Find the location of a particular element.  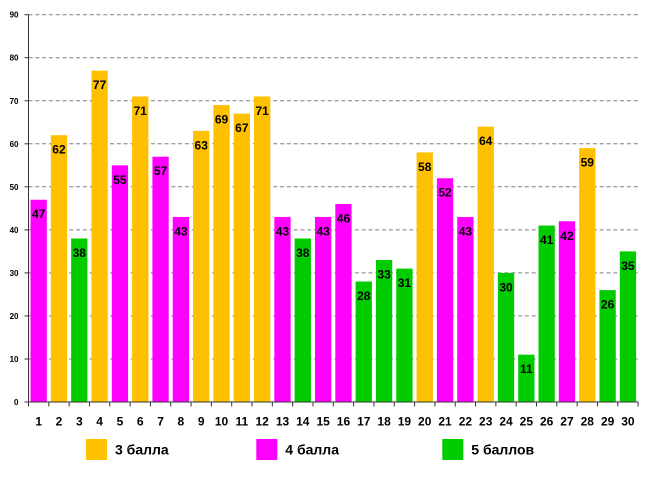

svg-text: 23 is located at coordinates (486, 422).